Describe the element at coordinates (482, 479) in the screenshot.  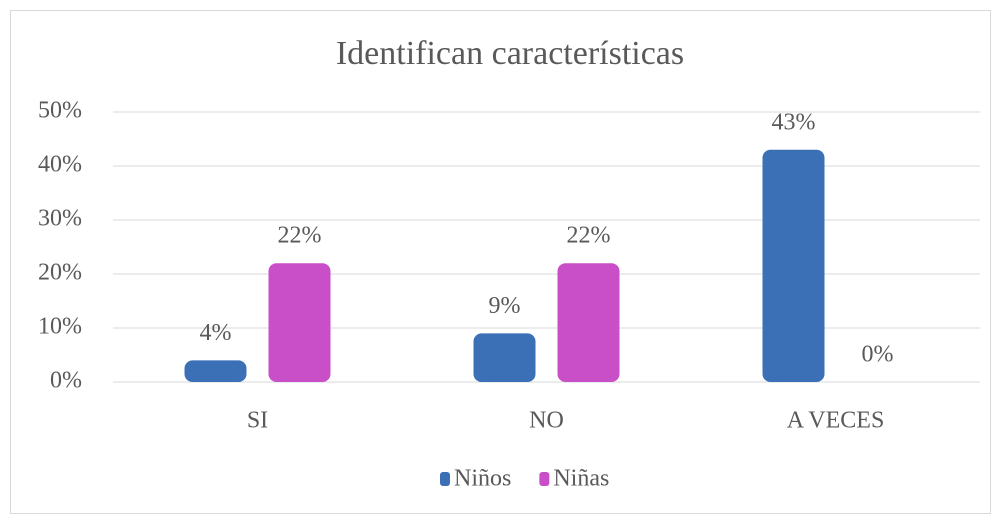
I see `legend-label: Niños` at that location.